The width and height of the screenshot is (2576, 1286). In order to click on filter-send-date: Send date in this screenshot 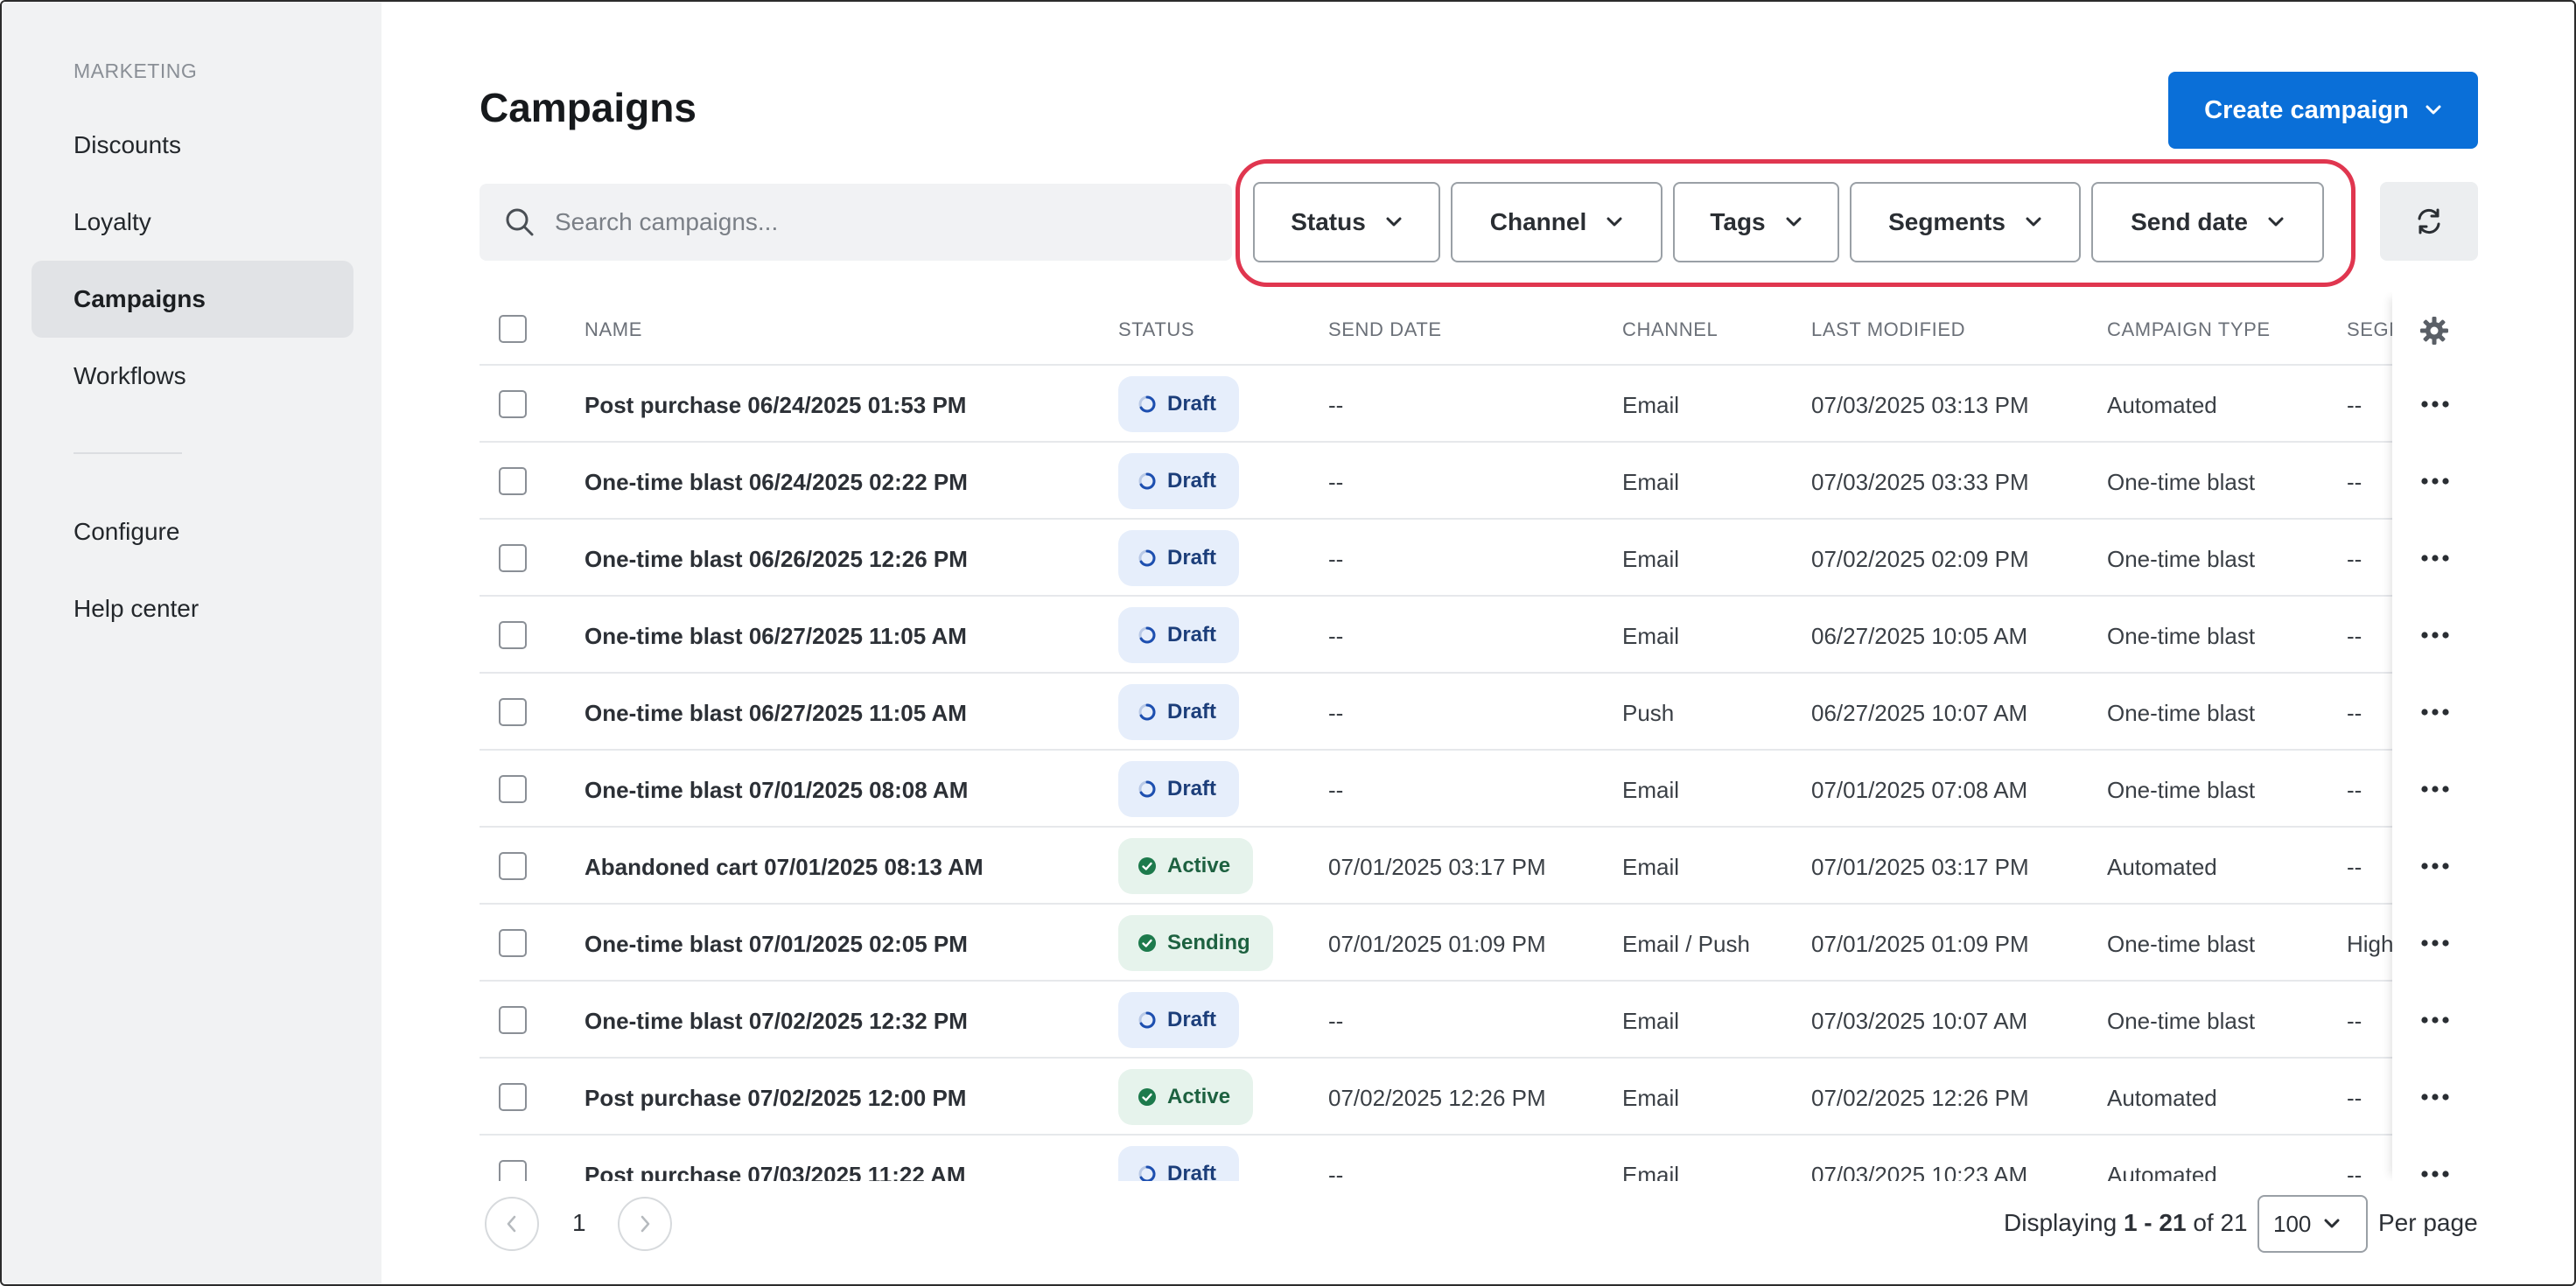, I will do `click(2207, 222)`.